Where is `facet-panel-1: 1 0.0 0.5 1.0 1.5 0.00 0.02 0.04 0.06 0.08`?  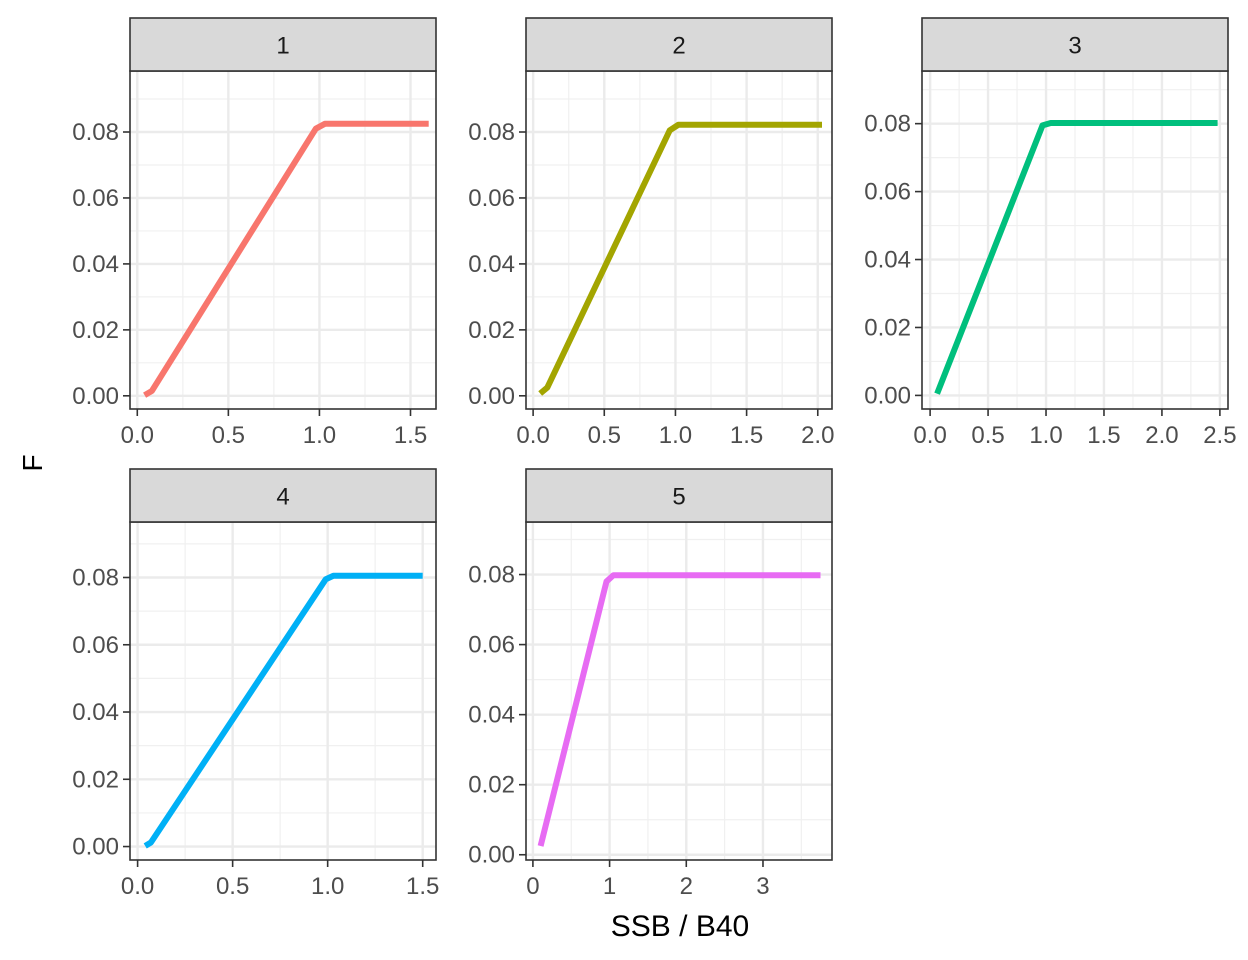
facet-panel-1: 1 0.0 0.5 1.0 1.5 0.00 0.02 0.04 0.06 0.08 is located at coordinates (254, 233).